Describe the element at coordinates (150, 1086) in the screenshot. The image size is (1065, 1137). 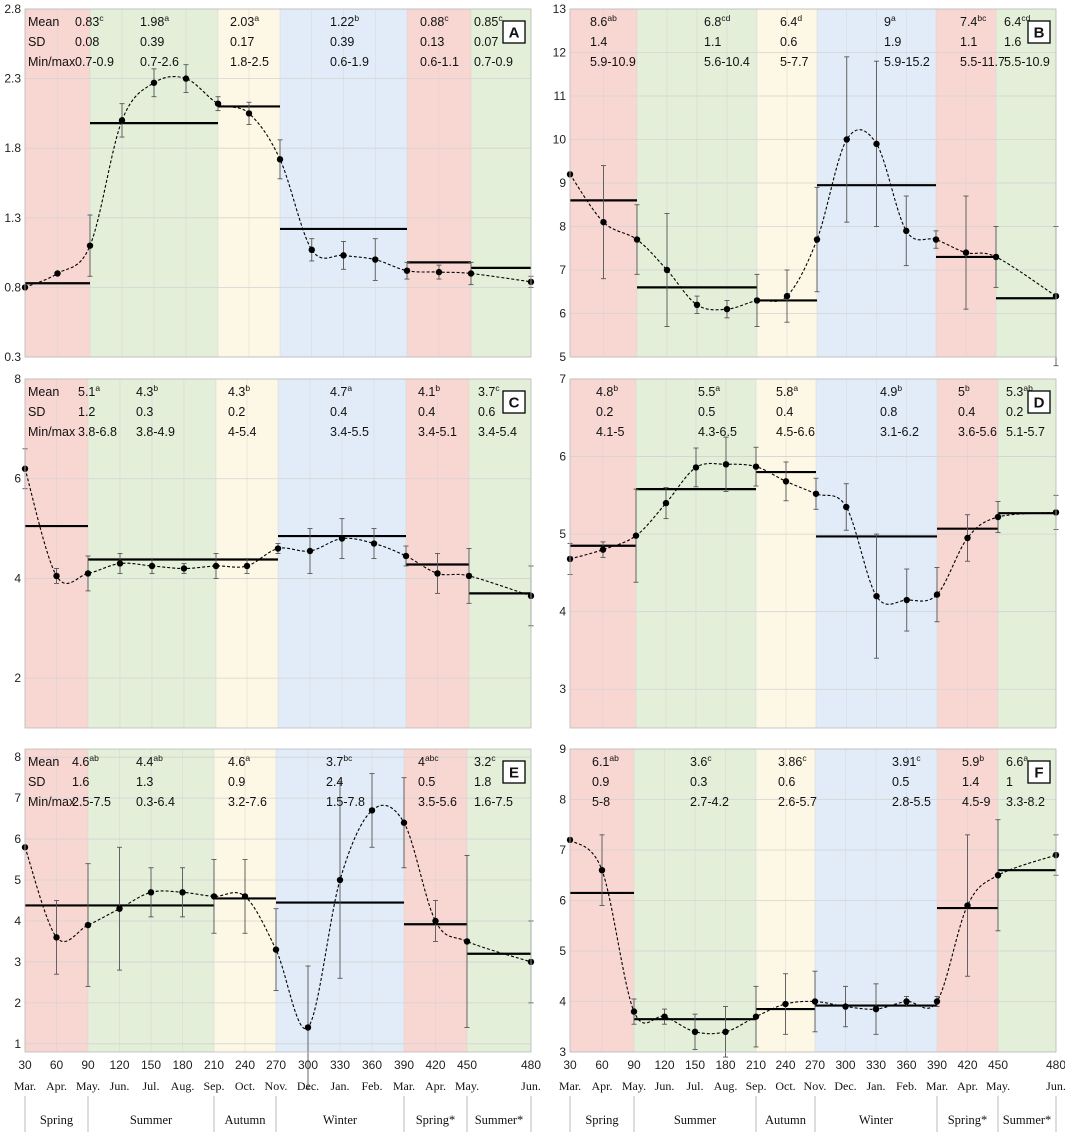
I see `month-label: Jul.` at that location.